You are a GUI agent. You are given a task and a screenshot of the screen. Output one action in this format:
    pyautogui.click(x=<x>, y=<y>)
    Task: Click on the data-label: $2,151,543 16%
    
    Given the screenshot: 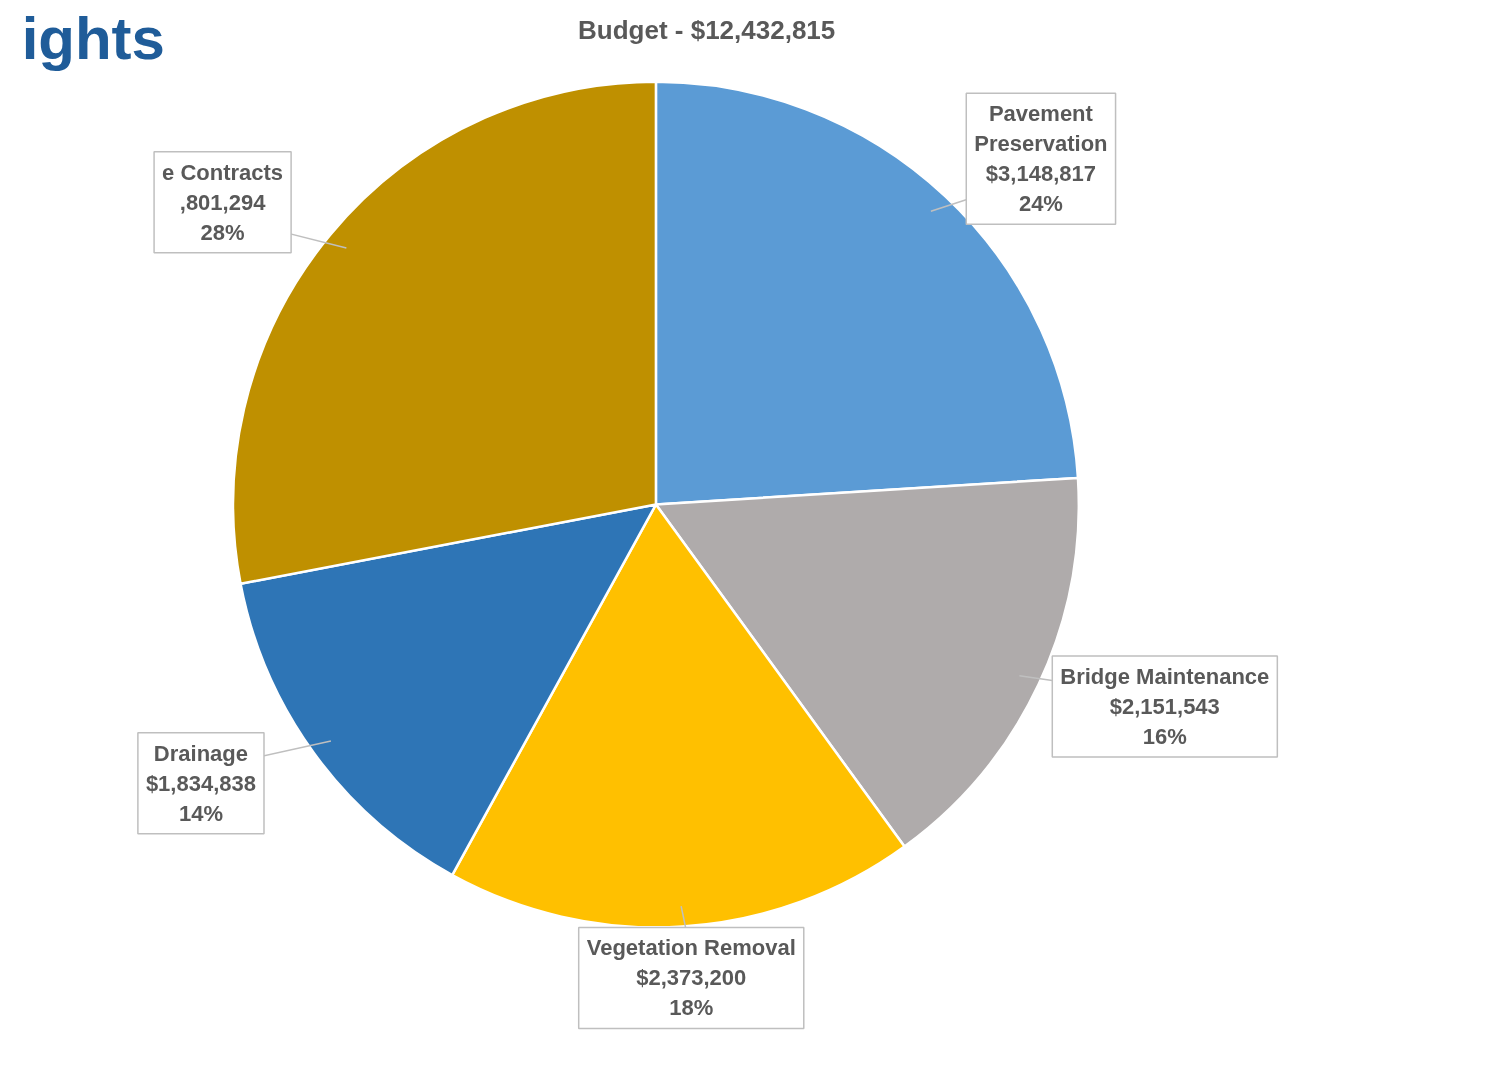 What is the action you would take?
    pyautogui.click(x=1164, y=721)
    